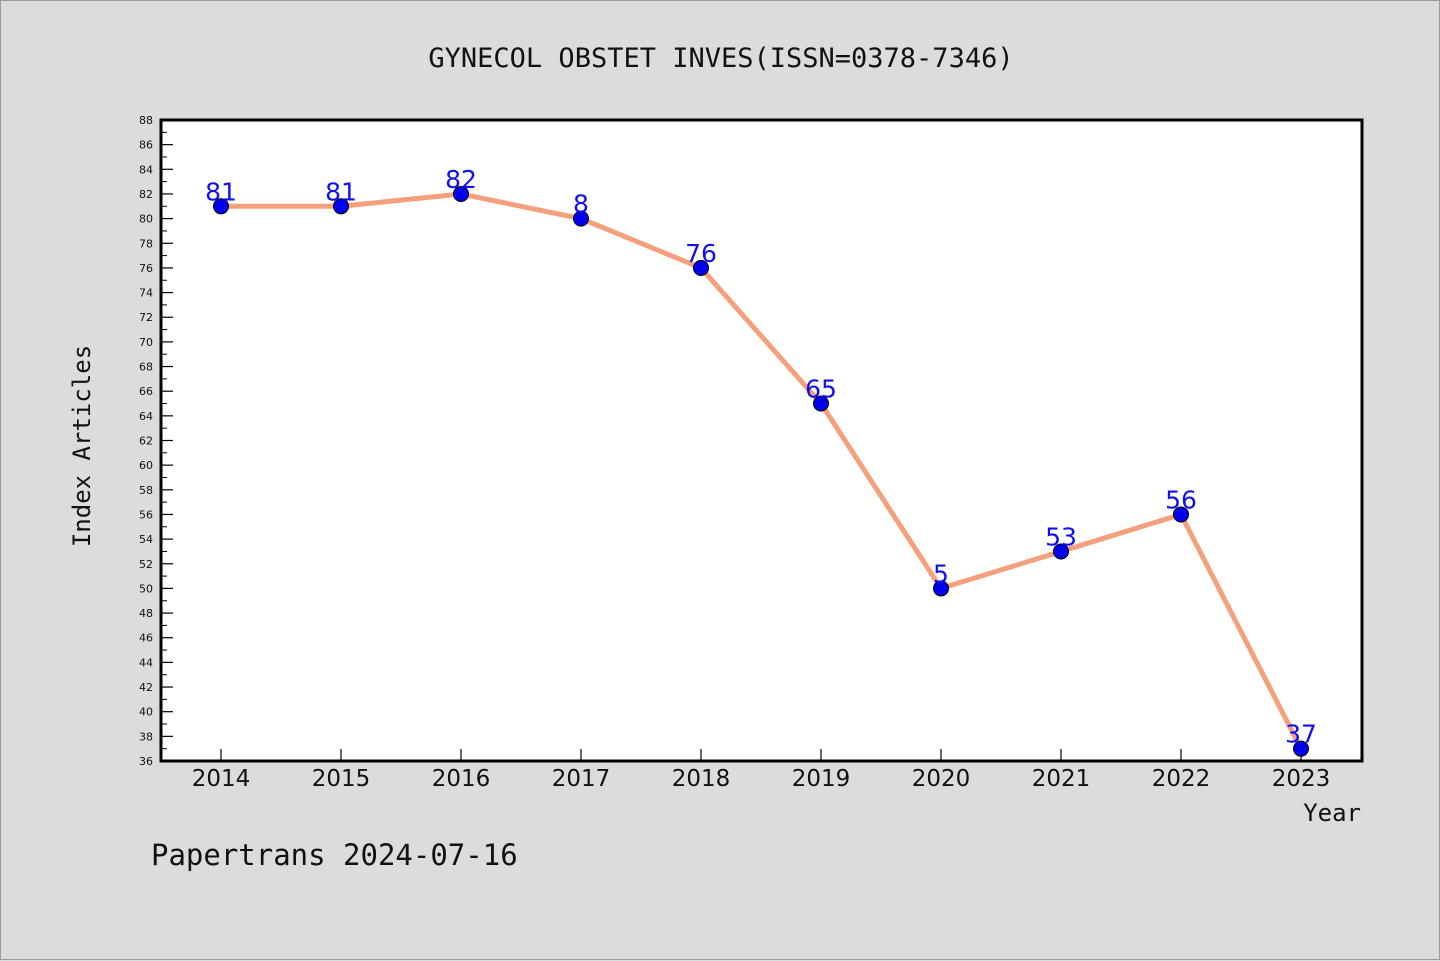 The height and width of the screenshot is (961, 1440). What do you see at coordinates (941, 779) in the screenshot?
I see `x-tick-label: 2020` at bounding box center [941, 779].